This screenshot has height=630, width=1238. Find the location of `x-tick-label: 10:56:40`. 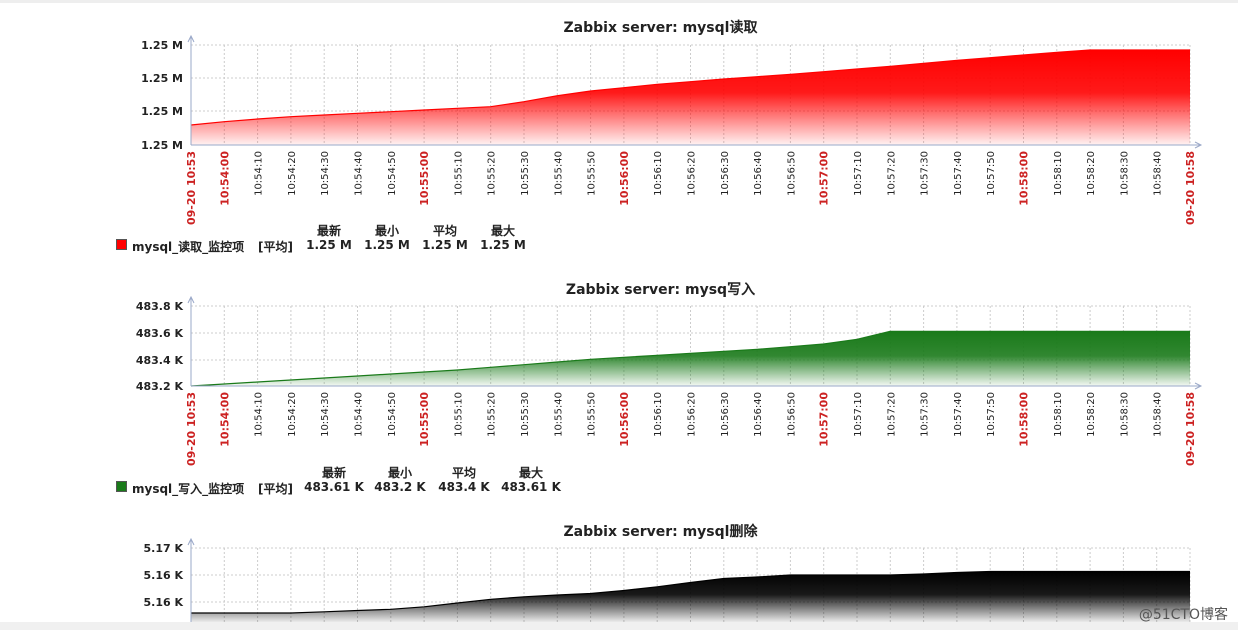

x-tick-label: 10:56:40 is located at coordinates (758, 414).